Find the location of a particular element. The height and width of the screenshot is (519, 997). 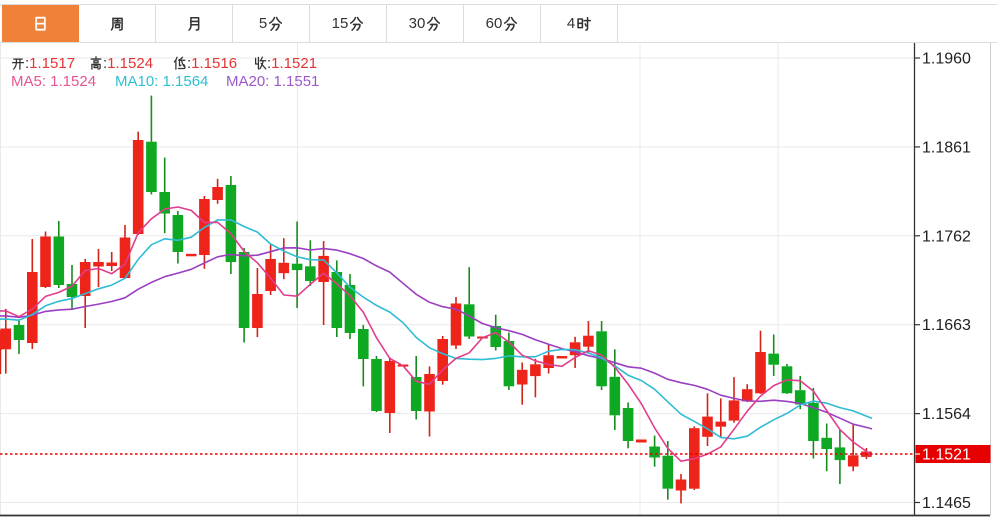

svg-text: 1.1663 is located at coordinates (946, 325).